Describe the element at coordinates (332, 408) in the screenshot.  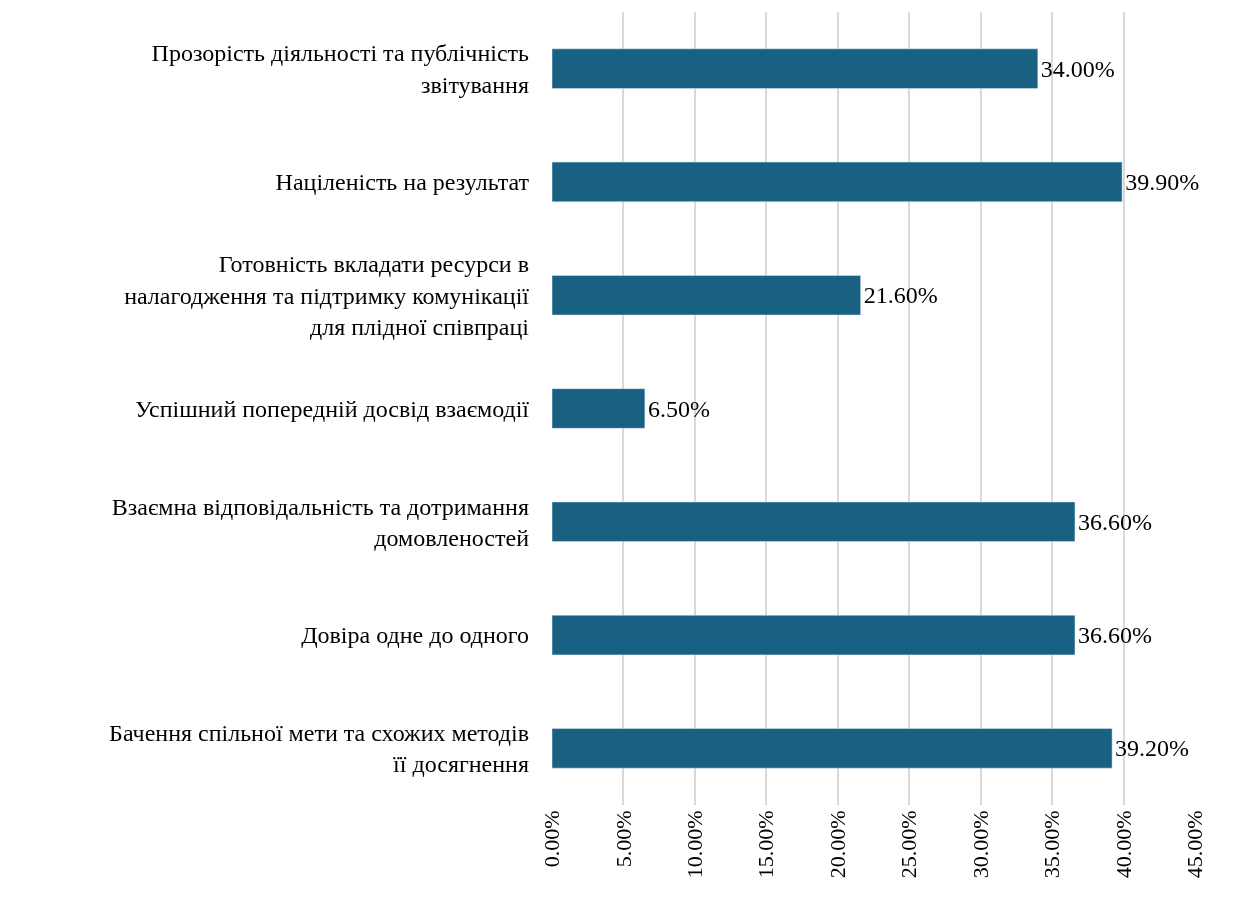
I see `y-tick-label: Успішний попередній досвід взаємодії` at that location.